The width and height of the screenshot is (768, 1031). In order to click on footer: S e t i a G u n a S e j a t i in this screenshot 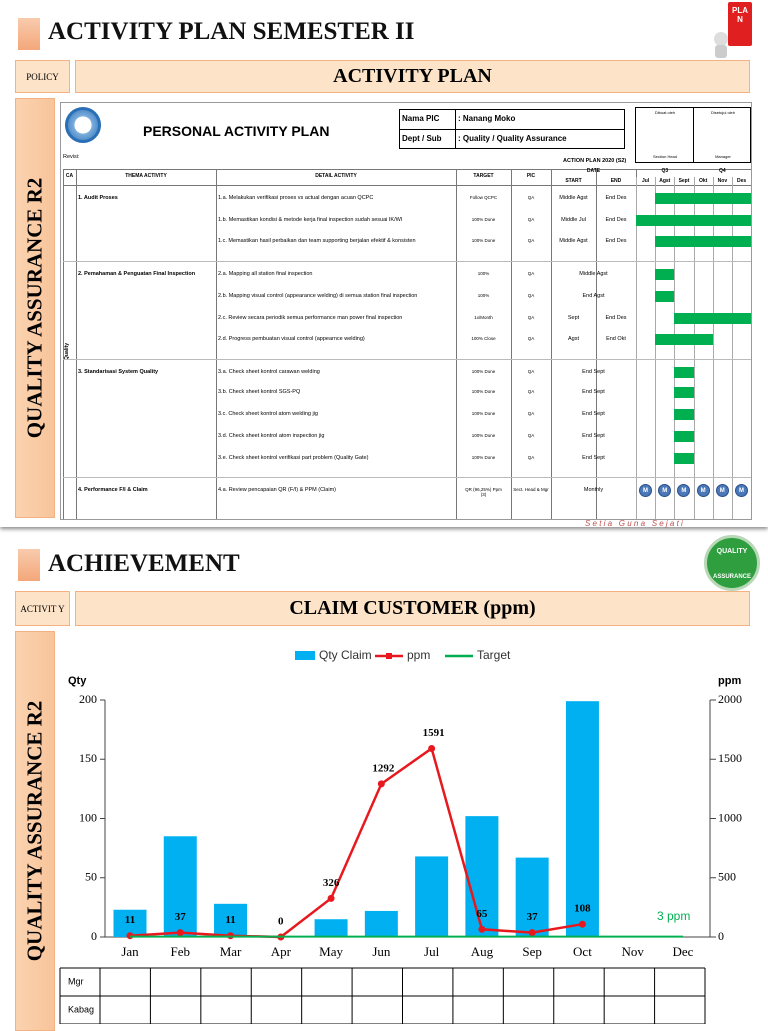, I will do `click(634, 523)`.